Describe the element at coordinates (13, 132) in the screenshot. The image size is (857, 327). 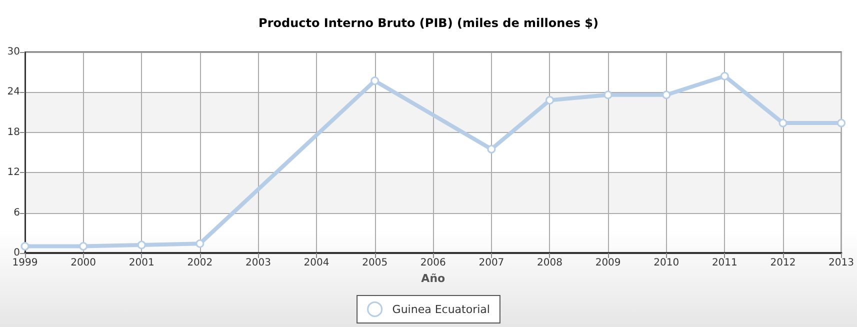
I see `y-tick-label: 18` at that location.